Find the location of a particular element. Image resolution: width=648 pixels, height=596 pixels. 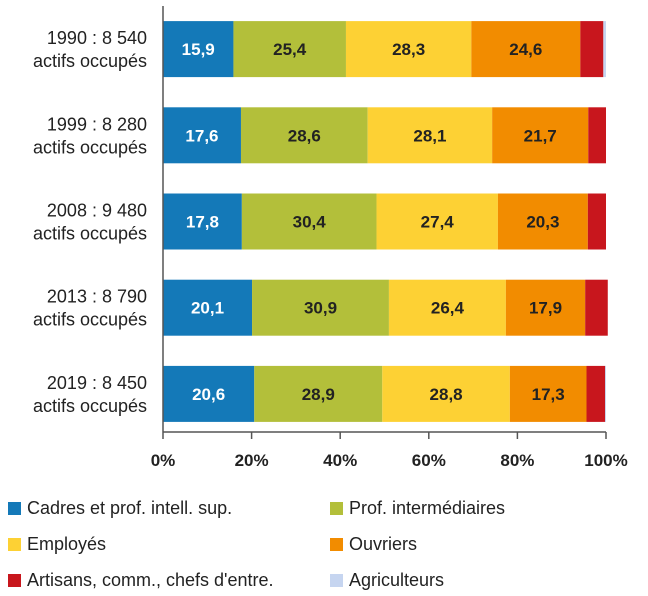

x-tick-label: 0% is located at coordinates (163, 460).